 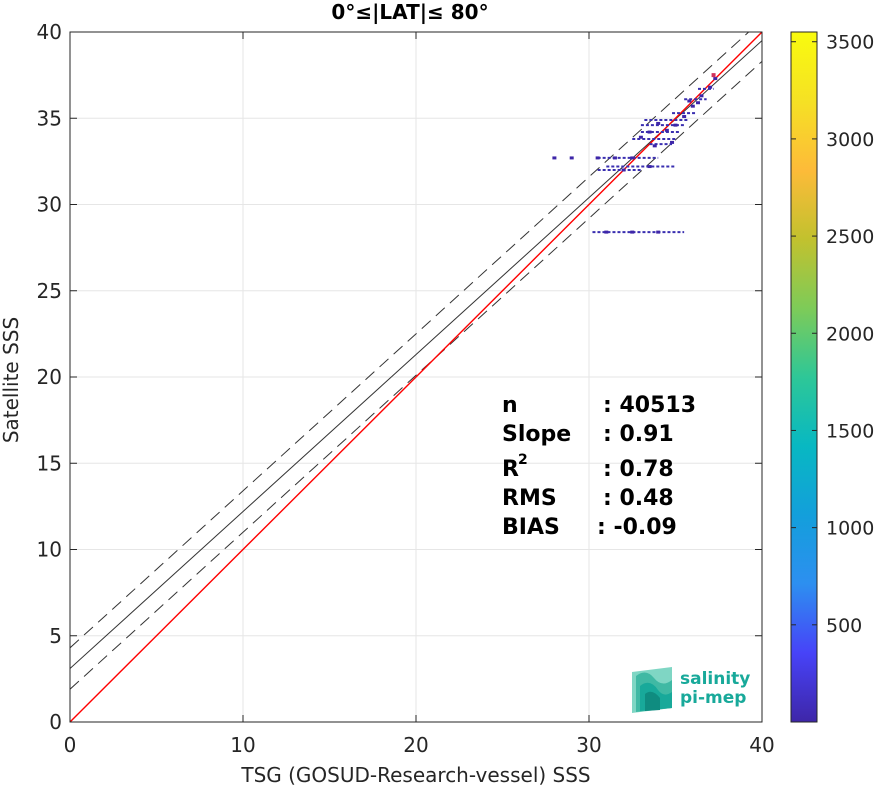 What do you see at coordinates (637, 527) in the screenshot?
I see `stat-bias-value: : -0.09` at bounding box center [637, 527].